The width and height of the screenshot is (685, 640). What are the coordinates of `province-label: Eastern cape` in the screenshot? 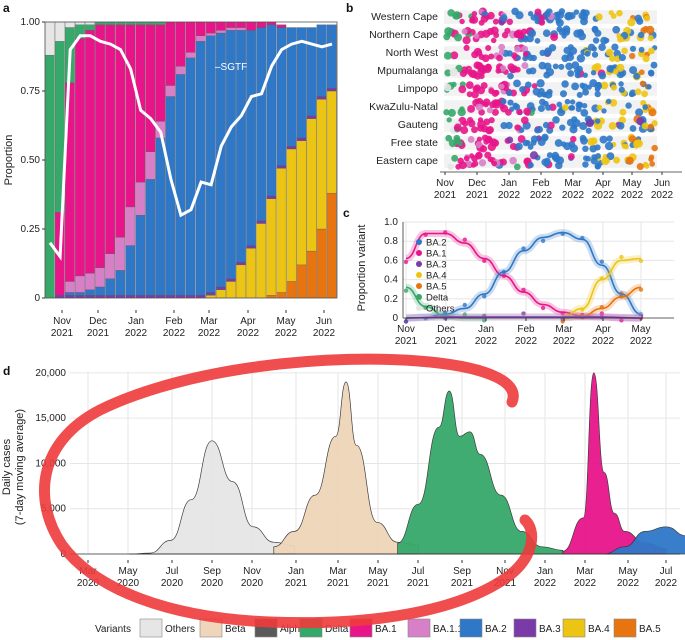 It's located at (407, 161).